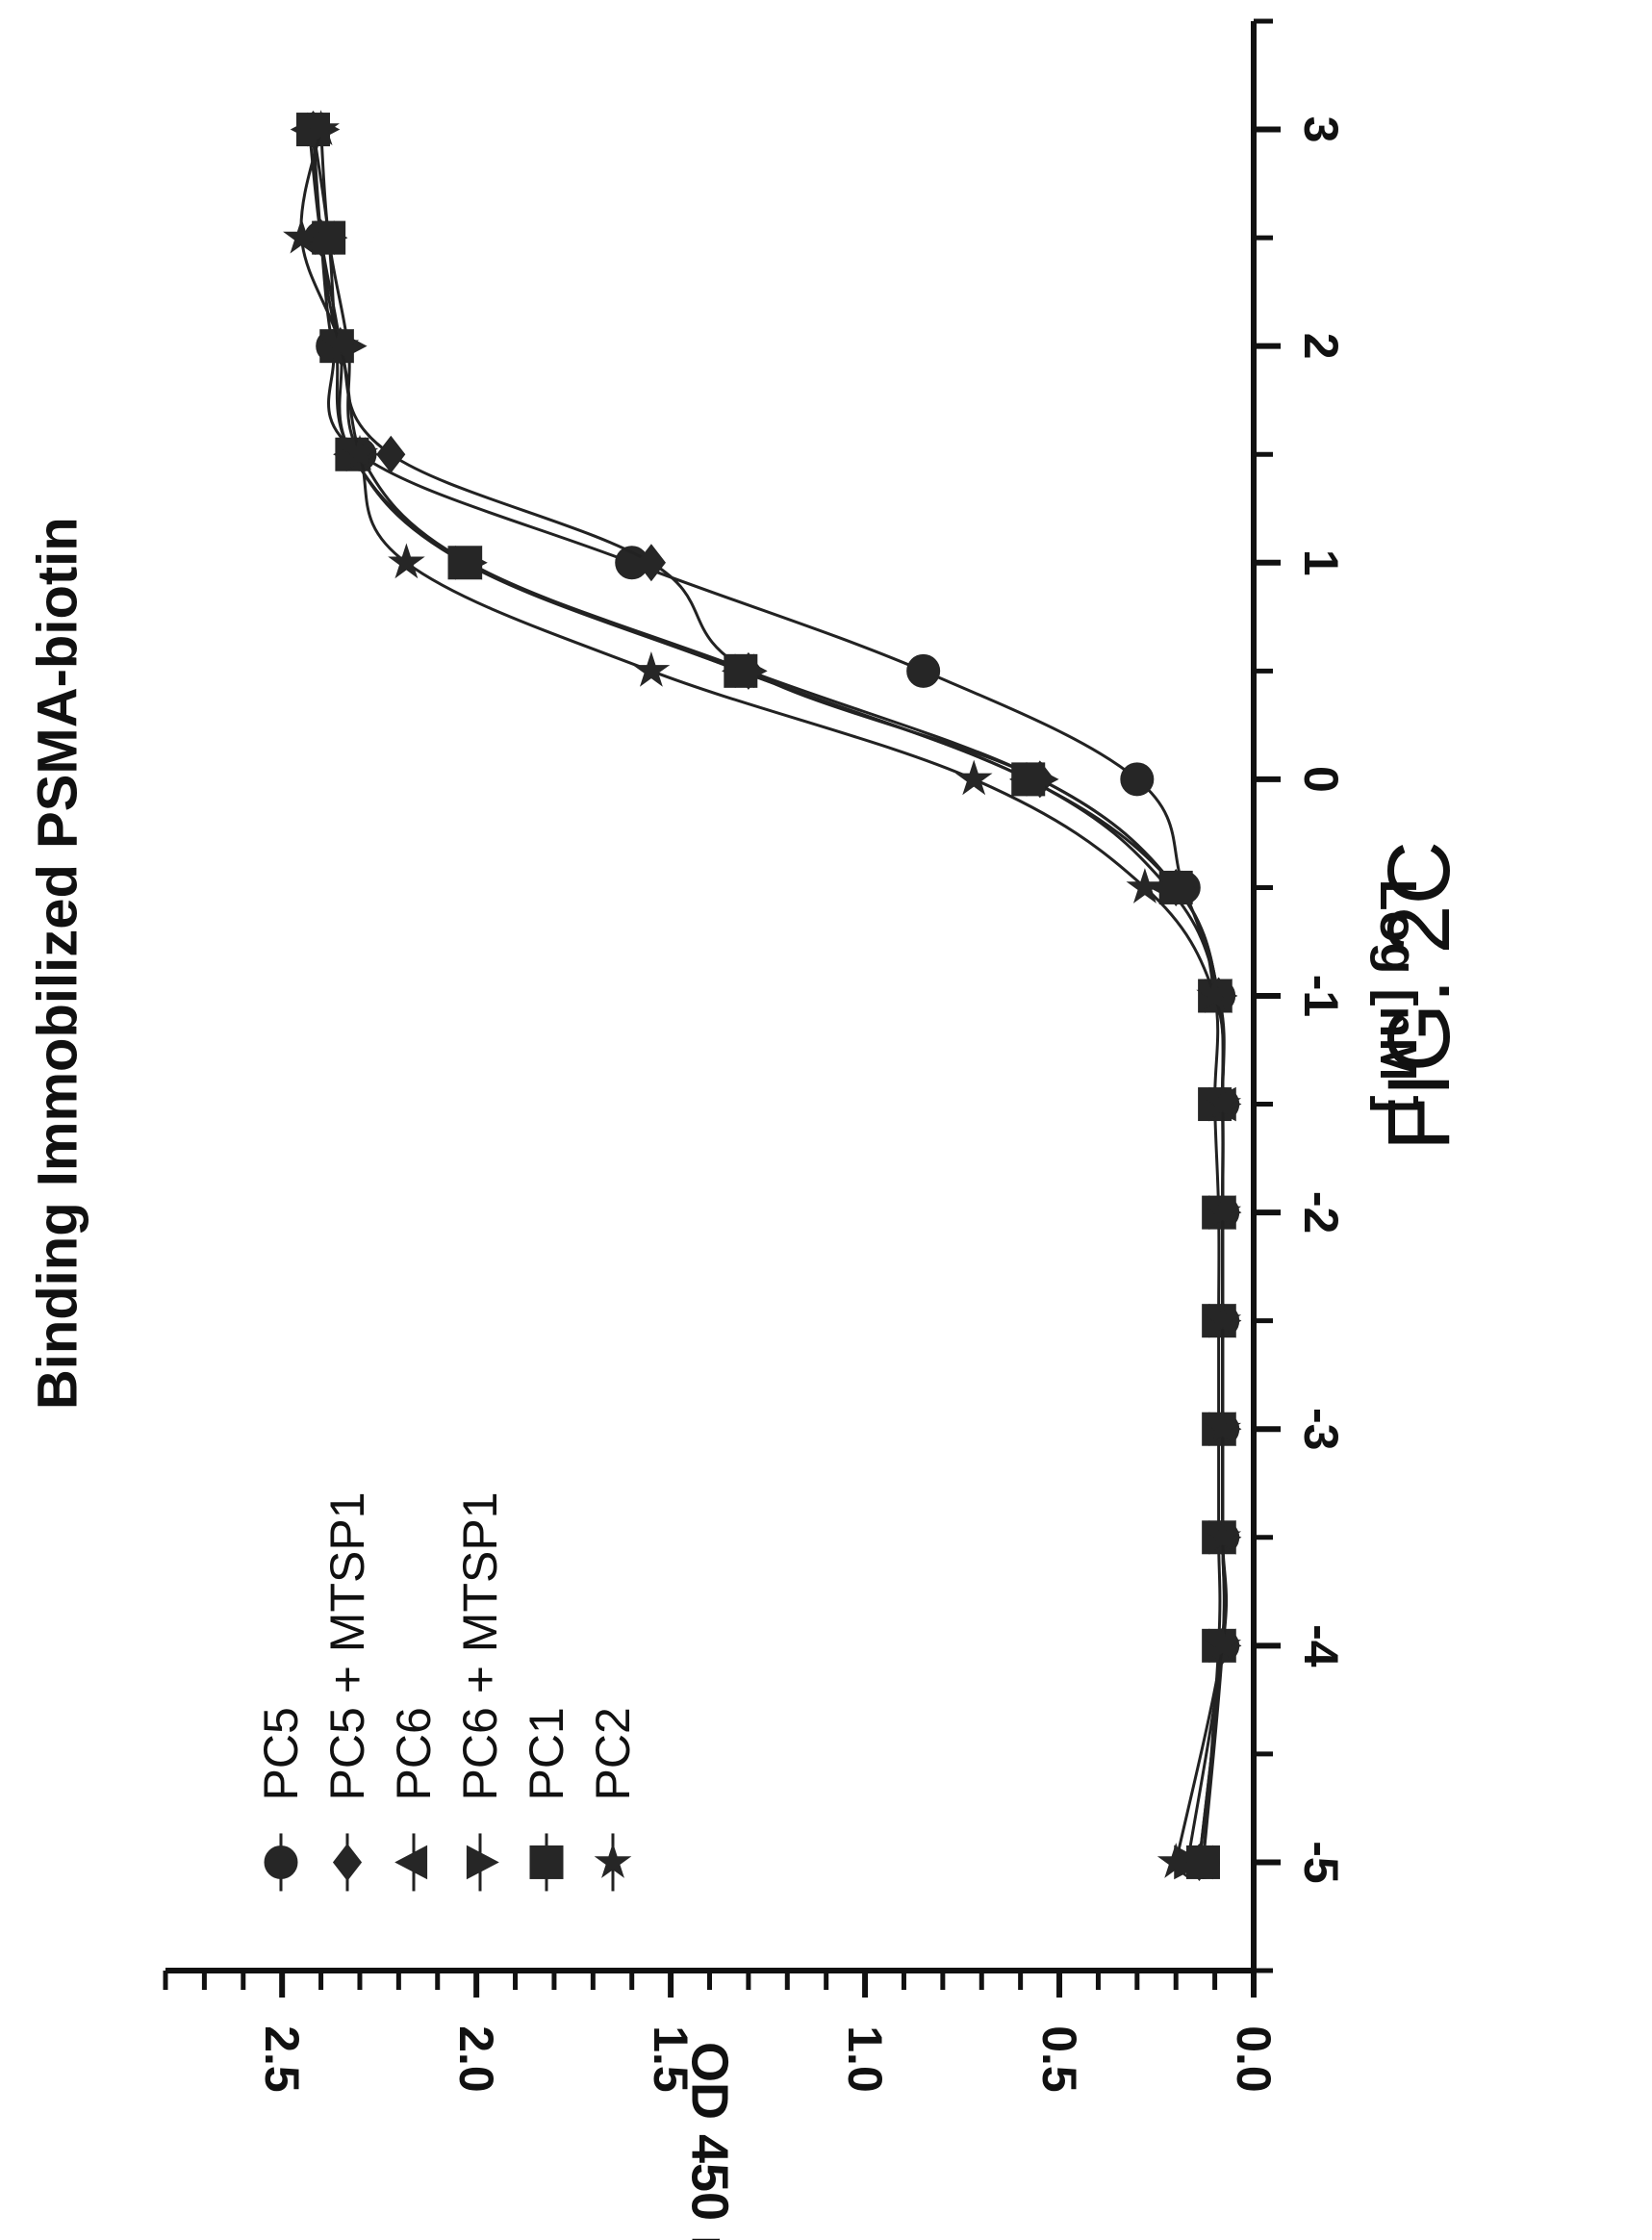 The width and height of the screenshot is (1652, 2240). What do you see at coordinates (282, 2059) in the screenshot?
I see `y-tick-label: 2.5` at bounding box center [282, 2059].